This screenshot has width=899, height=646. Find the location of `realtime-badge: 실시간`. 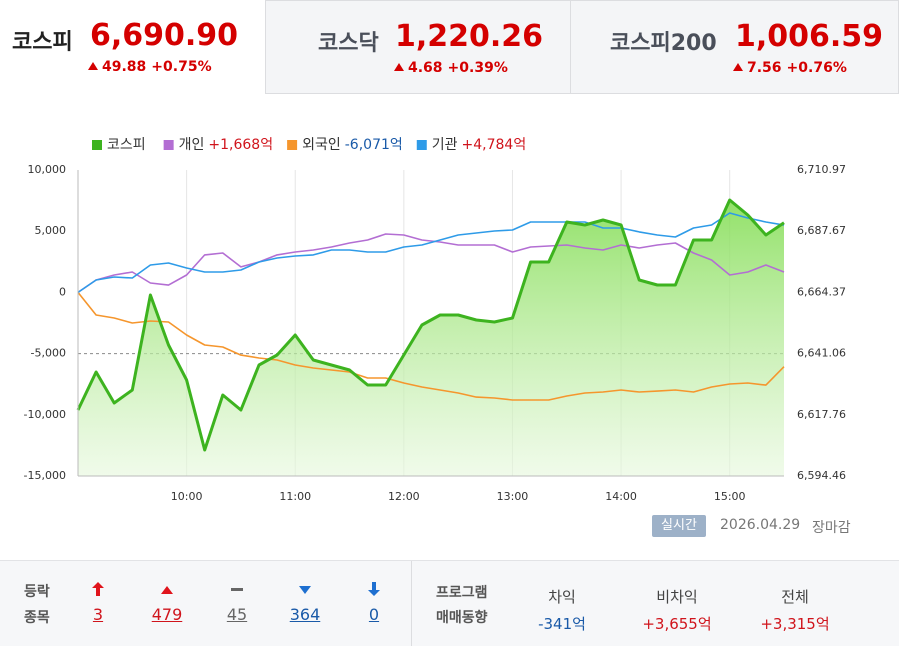

realtime-badge: 실시간 is located at coordinates (679, 526).